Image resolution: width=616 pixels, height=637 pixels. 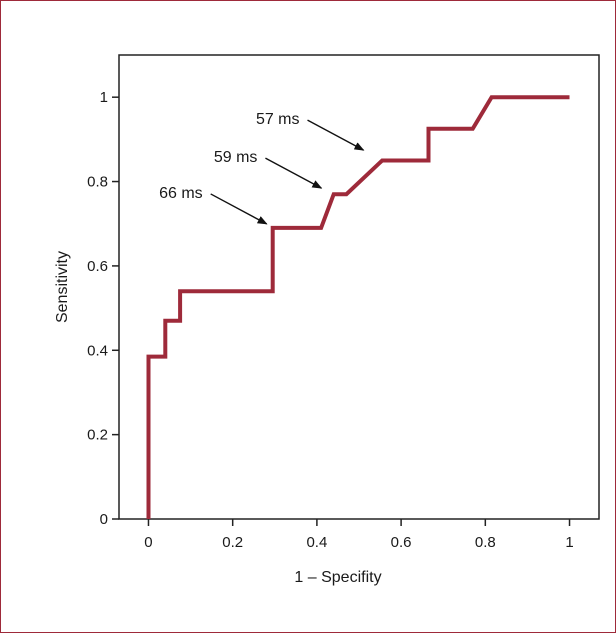 What do you see at coordinates (232, 542) in the screenshot?
I see `x-tick-label: 0.2` at bounding box center [232, 542].